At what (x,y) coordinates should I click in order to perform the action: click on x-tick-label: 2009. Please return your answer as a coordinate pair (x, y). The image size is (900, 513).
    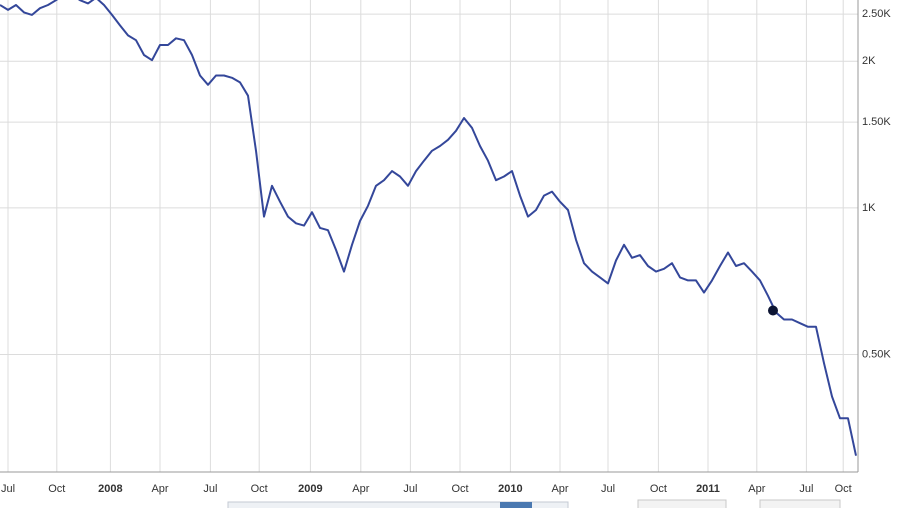
    Looking at the image, I should click on (310, 489).